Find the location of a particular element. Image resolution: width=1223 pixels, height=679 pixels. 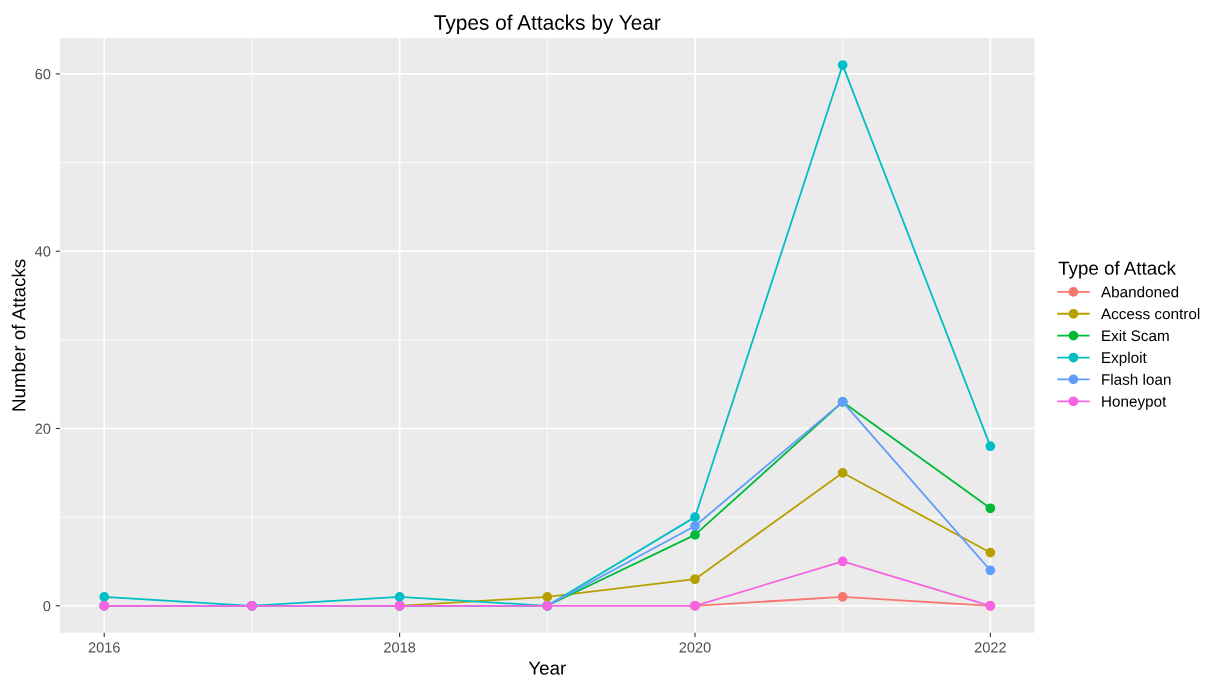

y-tick-label: 60 is located at coordinates (43, 74).